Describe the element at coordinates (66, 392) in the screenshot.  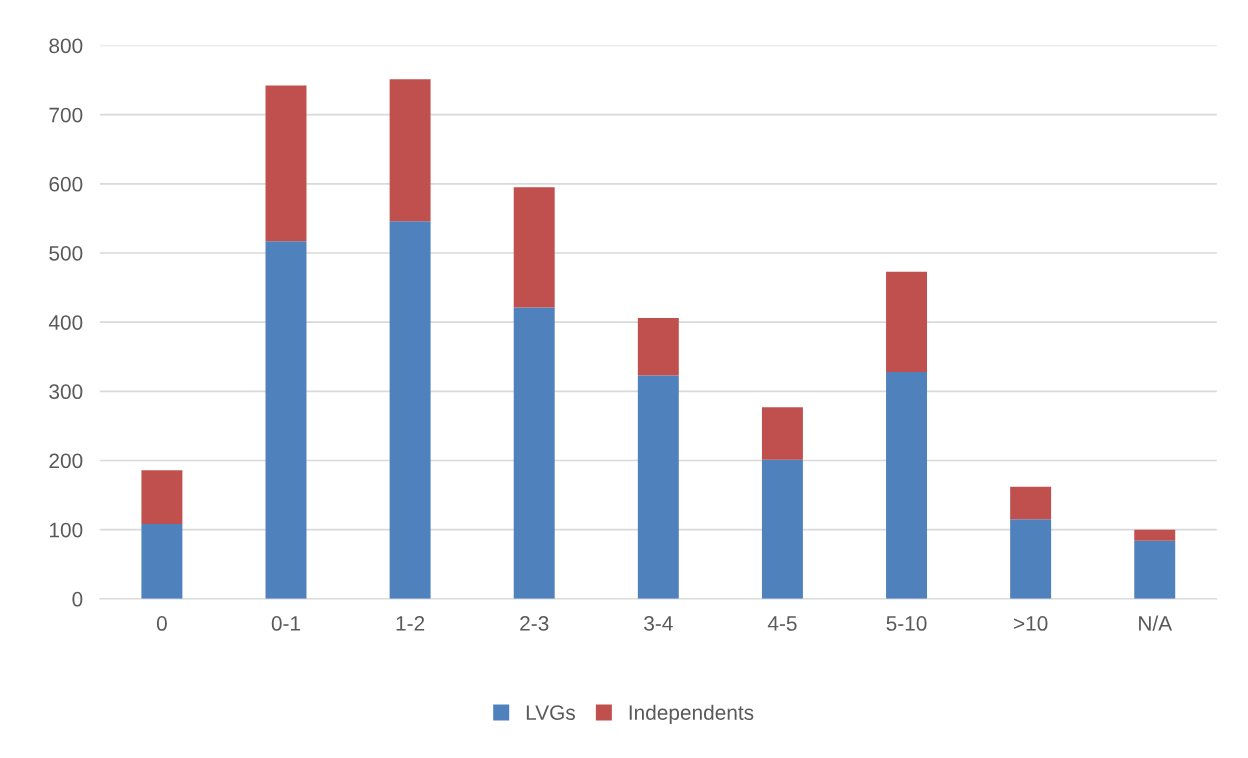
I see `y-tick-label: 300` at that location.